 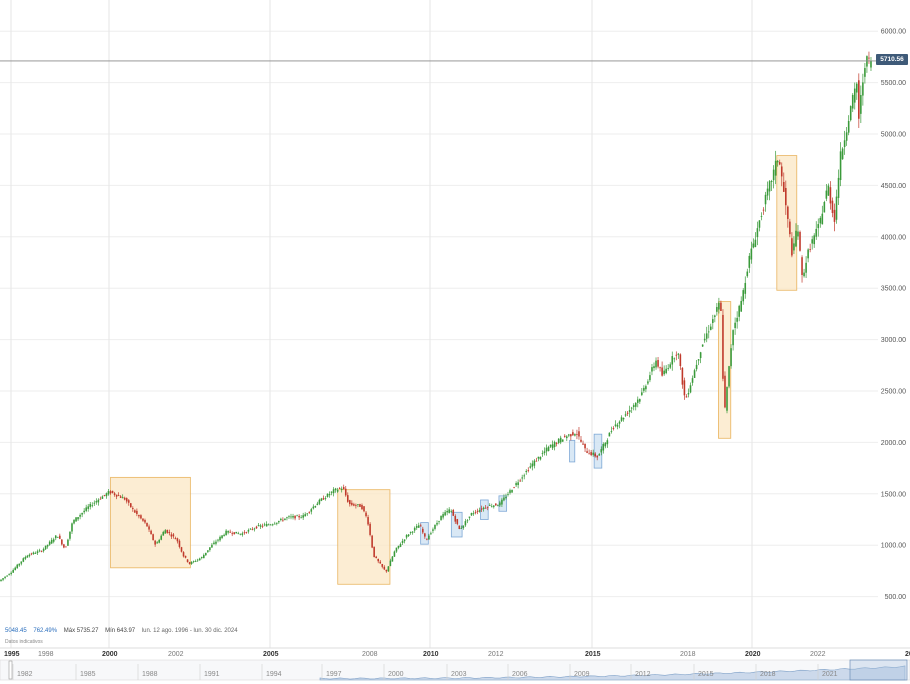 What do you see at coordinates (893, 135) in the screenshot?
I see `y-tick-label: 5000.00` at bounding box center [893, 135].